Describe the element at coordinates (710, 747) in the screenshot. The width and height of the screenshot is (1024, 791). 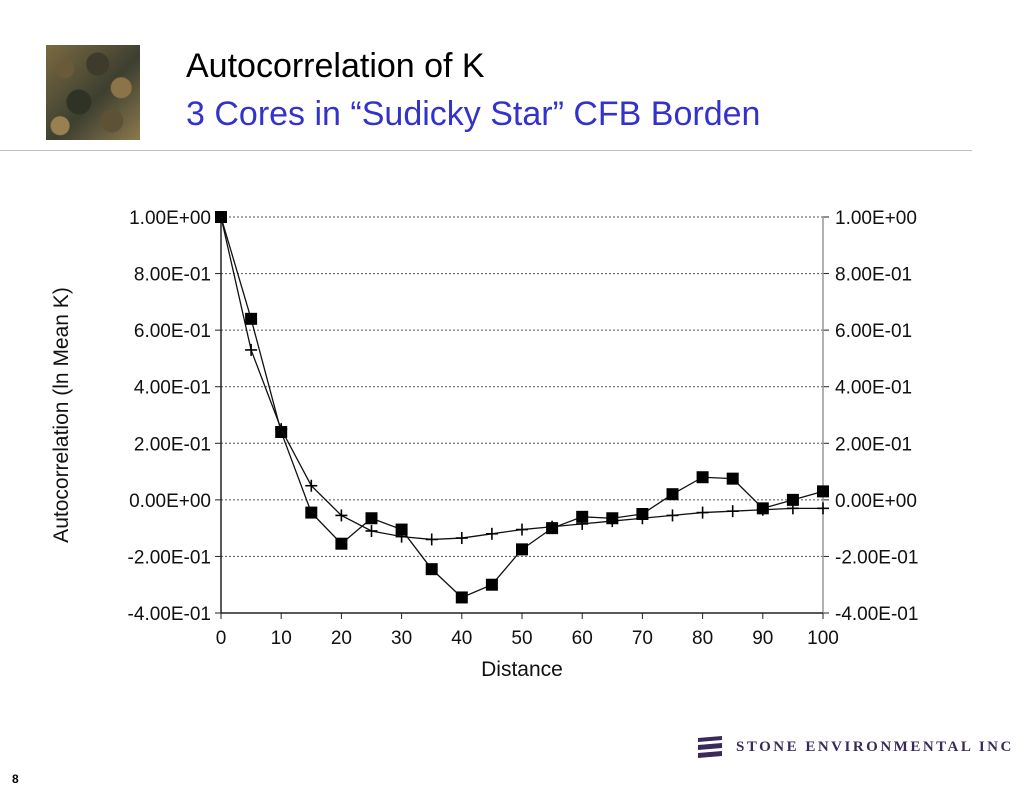
I see `stone-logo-icon` at that location.